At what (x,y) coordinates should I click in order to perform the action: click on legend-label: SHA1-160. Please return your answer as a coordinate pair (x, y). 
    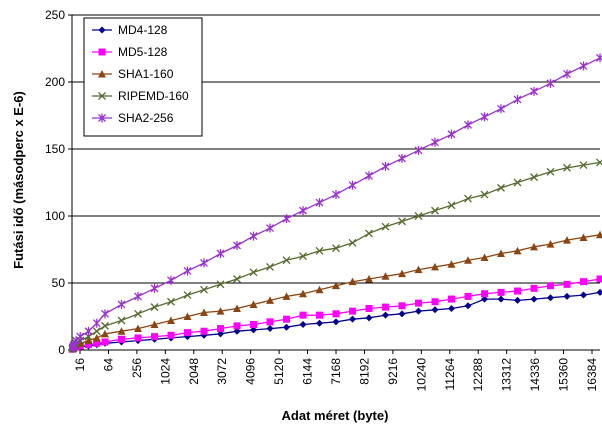
    Looking at the image, I should click on (146, 74).